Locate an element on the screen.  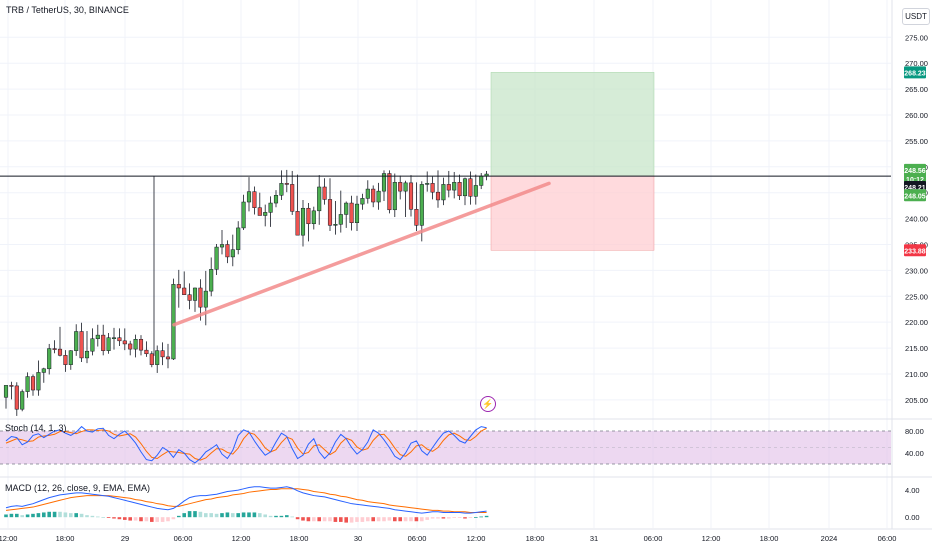
price-tick-label-11: 220.00 is located at coordinates (916, 322).